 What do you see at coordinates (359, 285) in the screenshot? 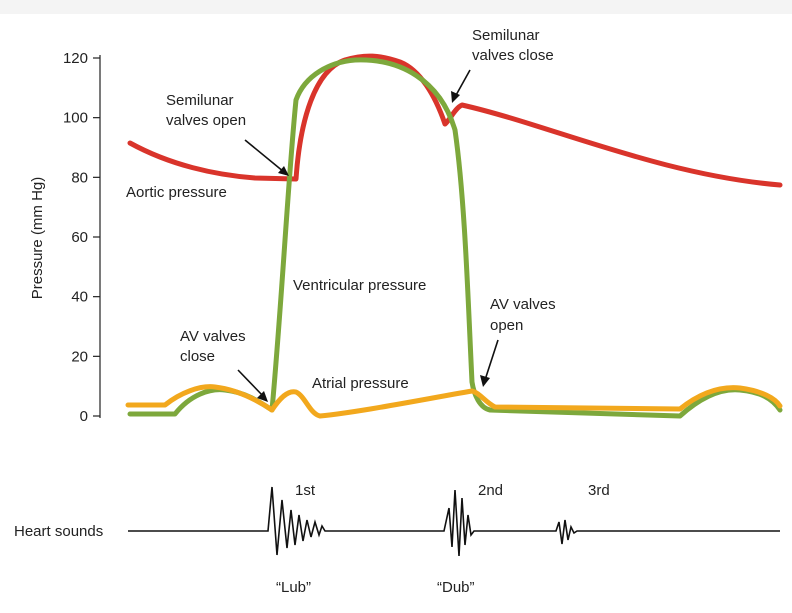
I see `ventricular-pressure-label: Ventricular pressure` at bounding box center [359, 285].